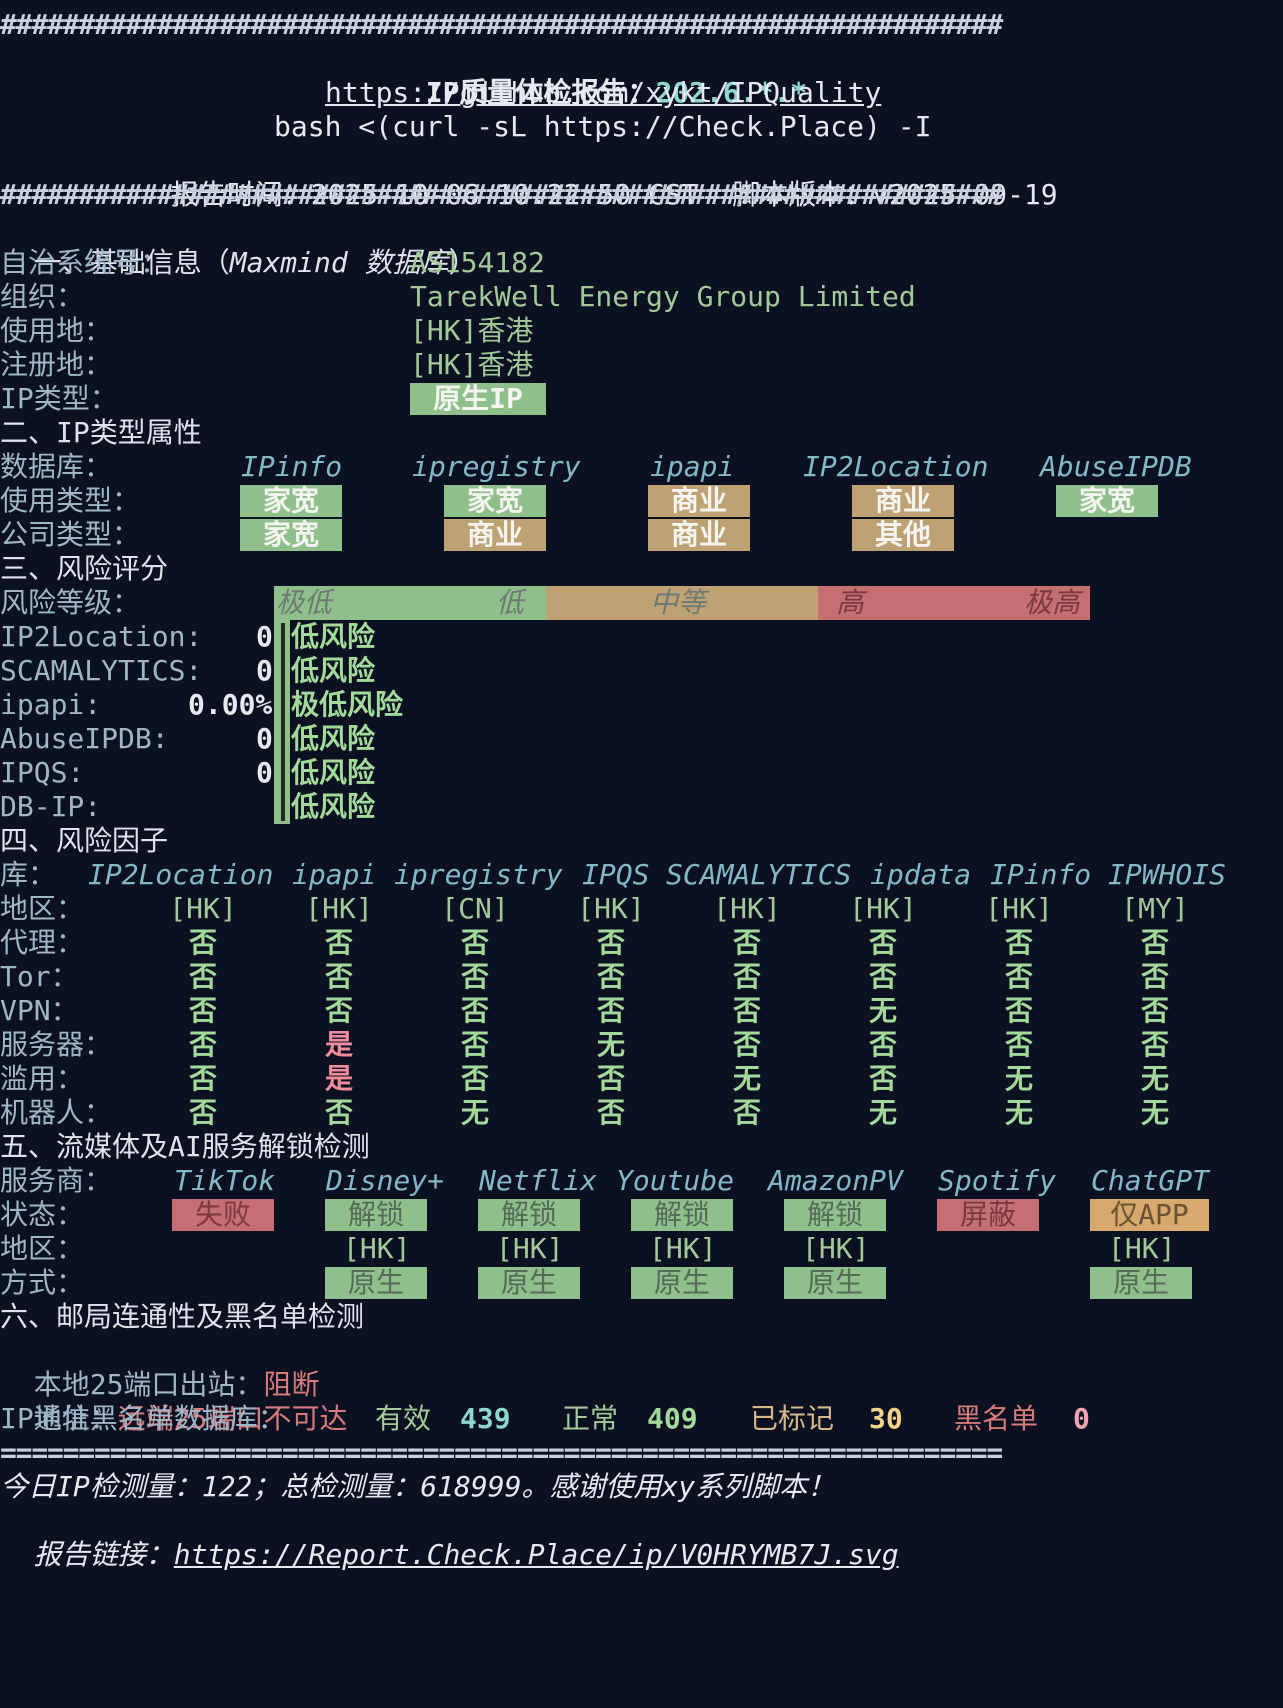 The image size is (1283, 1708). What do you see at coordinates (538, 1180) in the screenshot?
I see `provider-netflix: Netflix` at bounding box center [538, 1180].